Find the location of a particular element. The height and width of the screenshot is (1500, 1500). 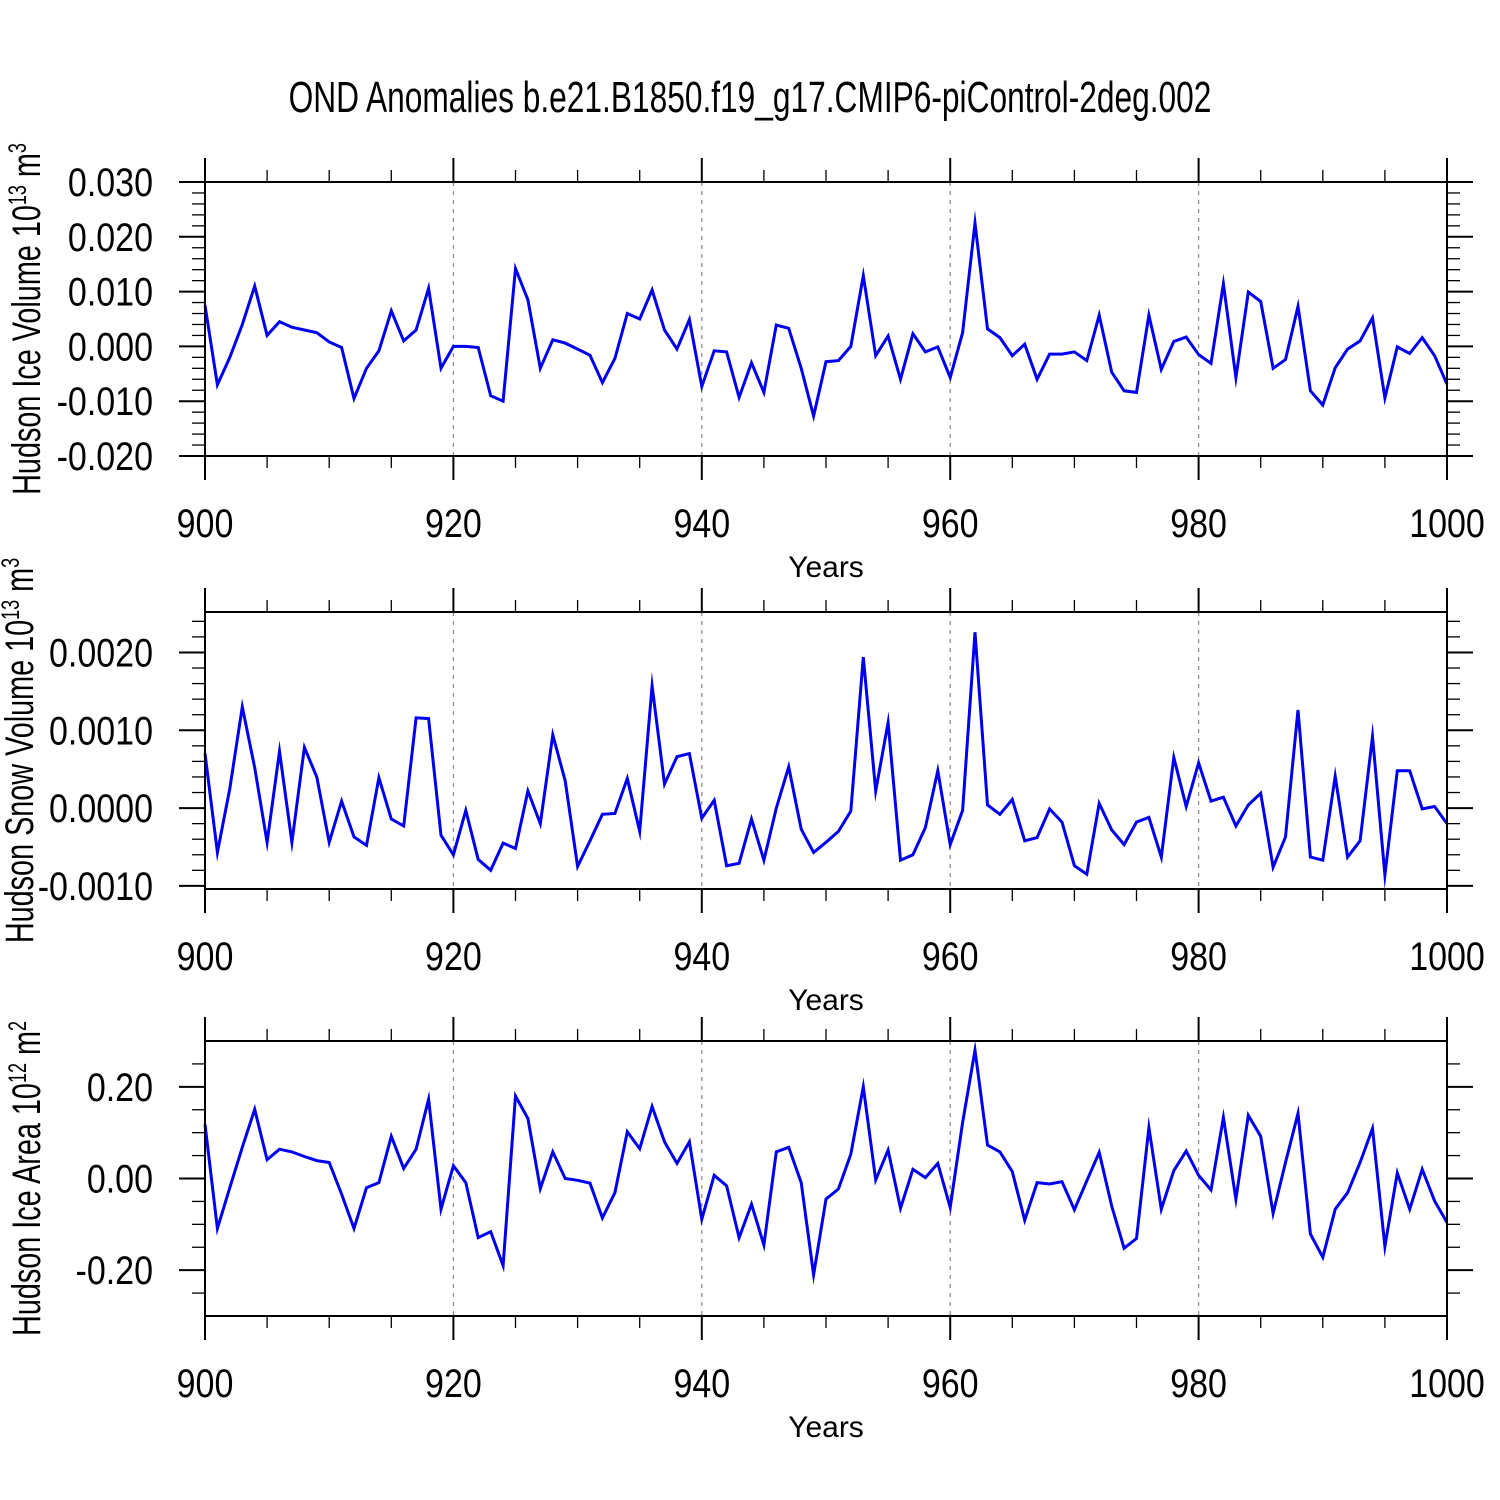

y-tick-label: 0.030 is located at coordinates (110, 181).